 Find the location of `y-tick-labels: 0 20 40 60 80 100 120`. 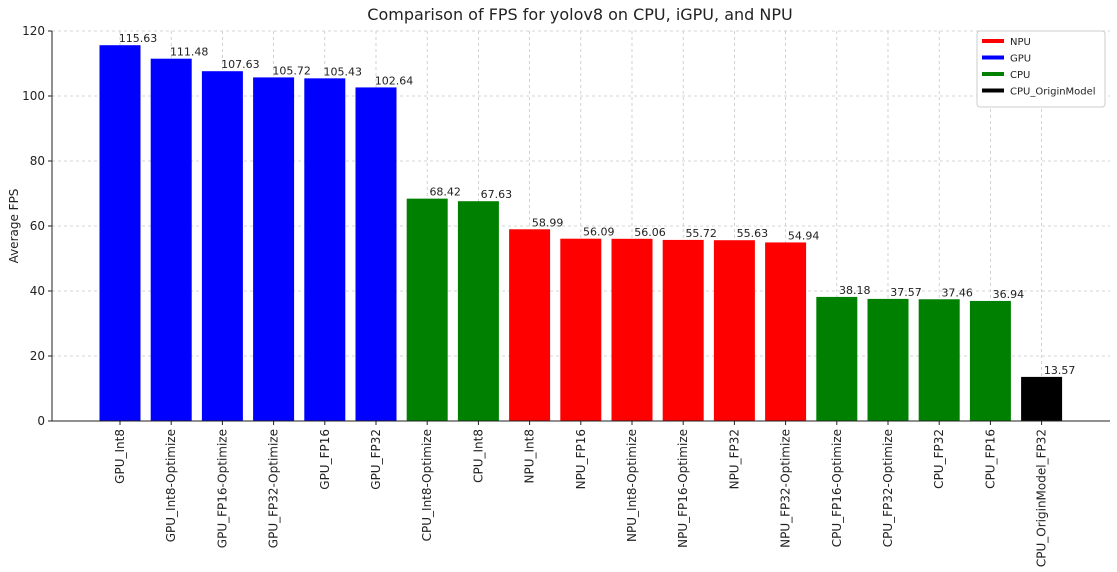

y-tick-labels: 0 20 40 60 80 100 120 is located at coordinates (33, 226).